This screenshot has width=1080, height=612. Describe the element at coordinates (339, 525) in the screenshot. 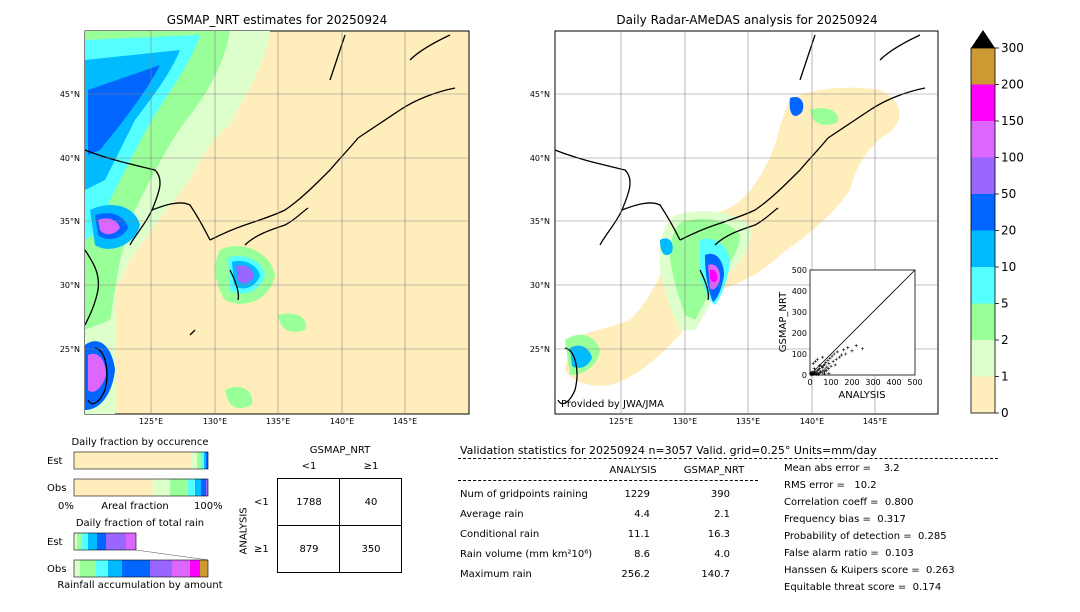

I see `contingency-grid` at that location.